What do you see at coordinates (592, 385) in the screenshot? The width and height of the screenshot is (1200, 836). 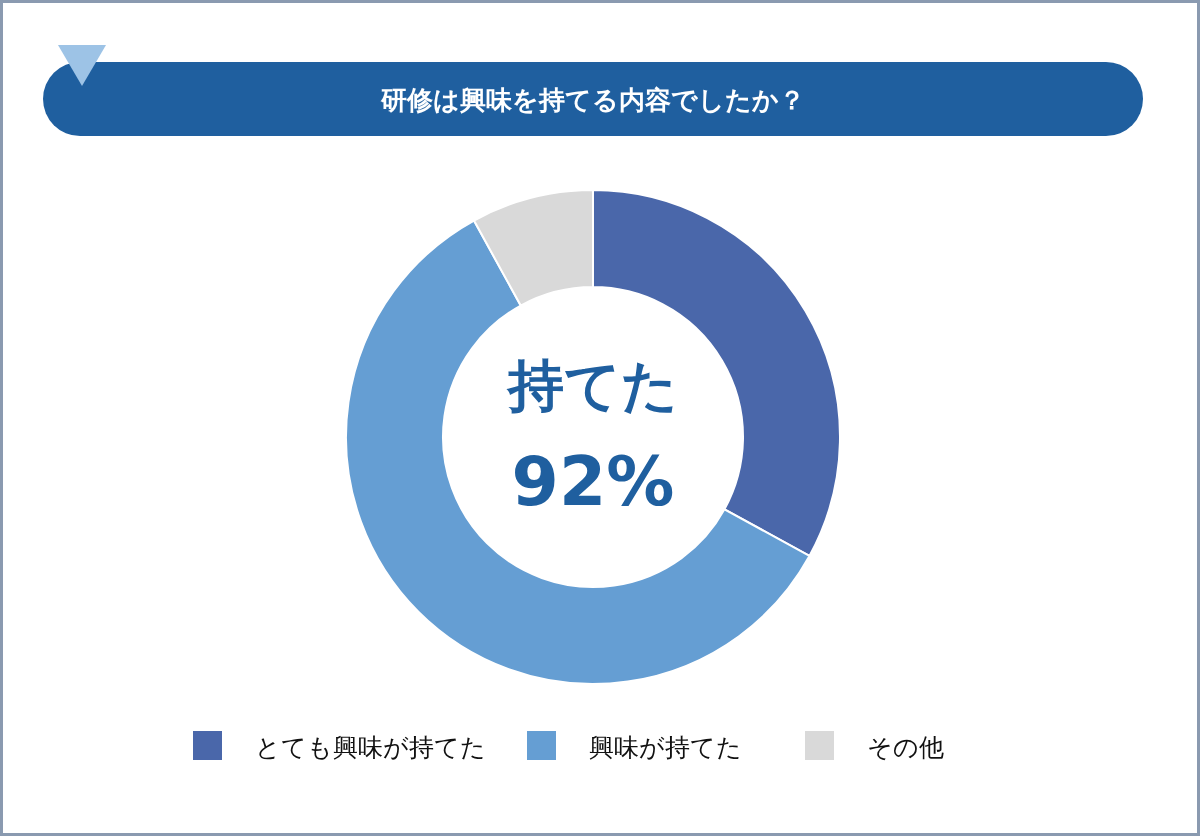 I see `text: 持てた` at bounding box center [592, 385].